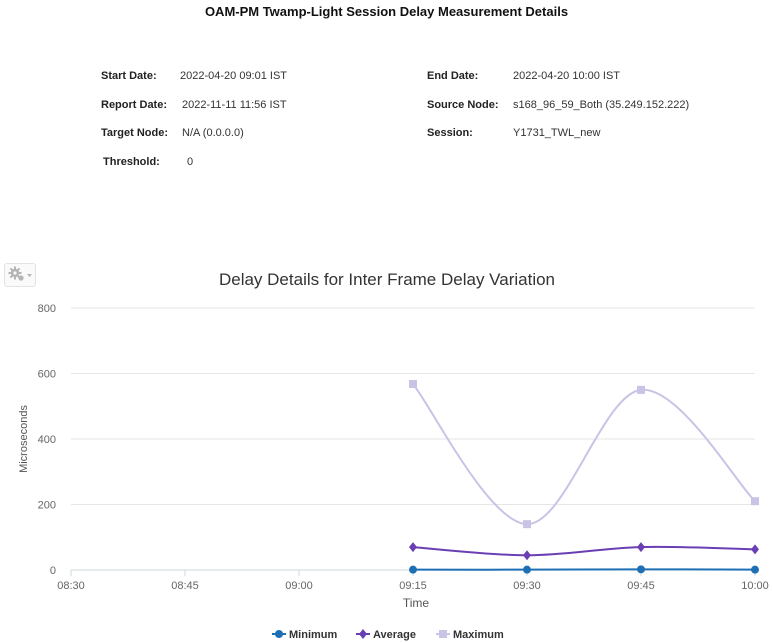 The height and width of the screenshot is (643, 773). Describe the element at coordinates (213, 133) in the screenshot. I see `target-node-value: N/A (0.0.0.0)` at that location.